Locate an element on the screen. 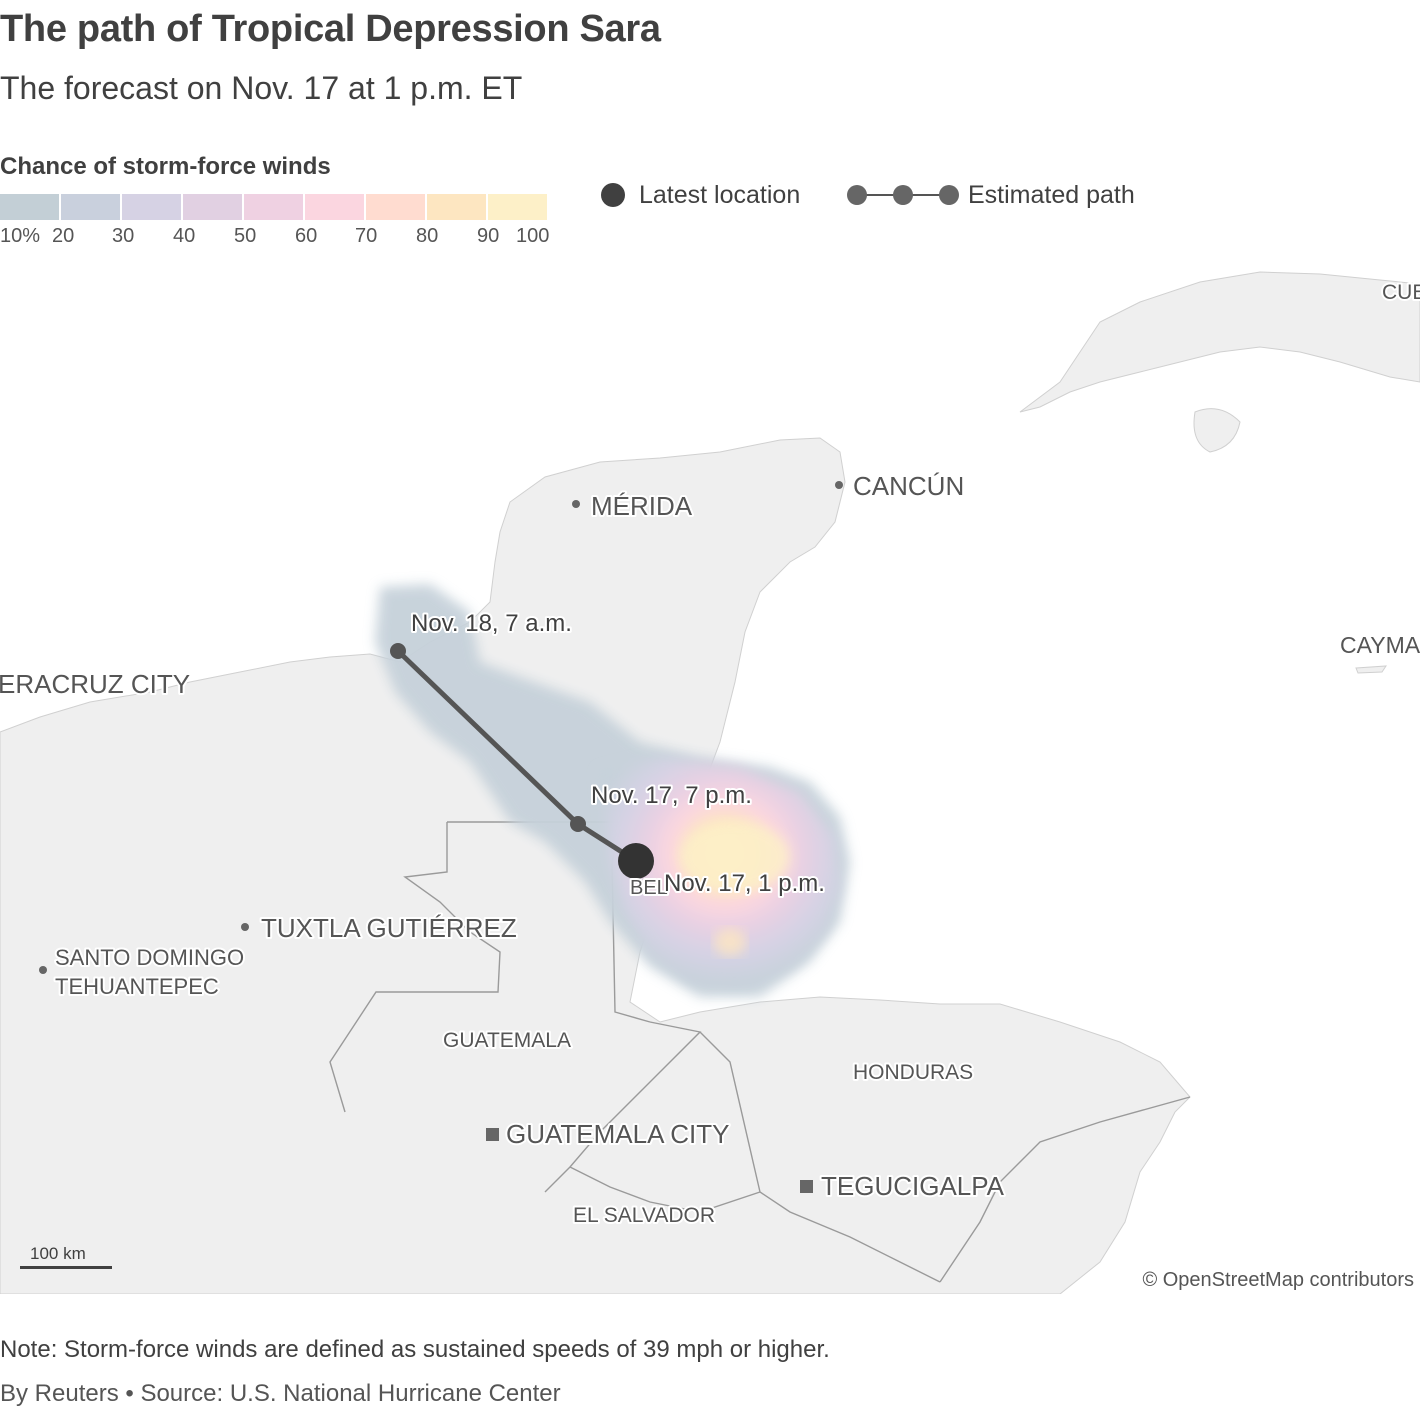  legend-latest-location: Latest location is located at coordinates (700, 195).